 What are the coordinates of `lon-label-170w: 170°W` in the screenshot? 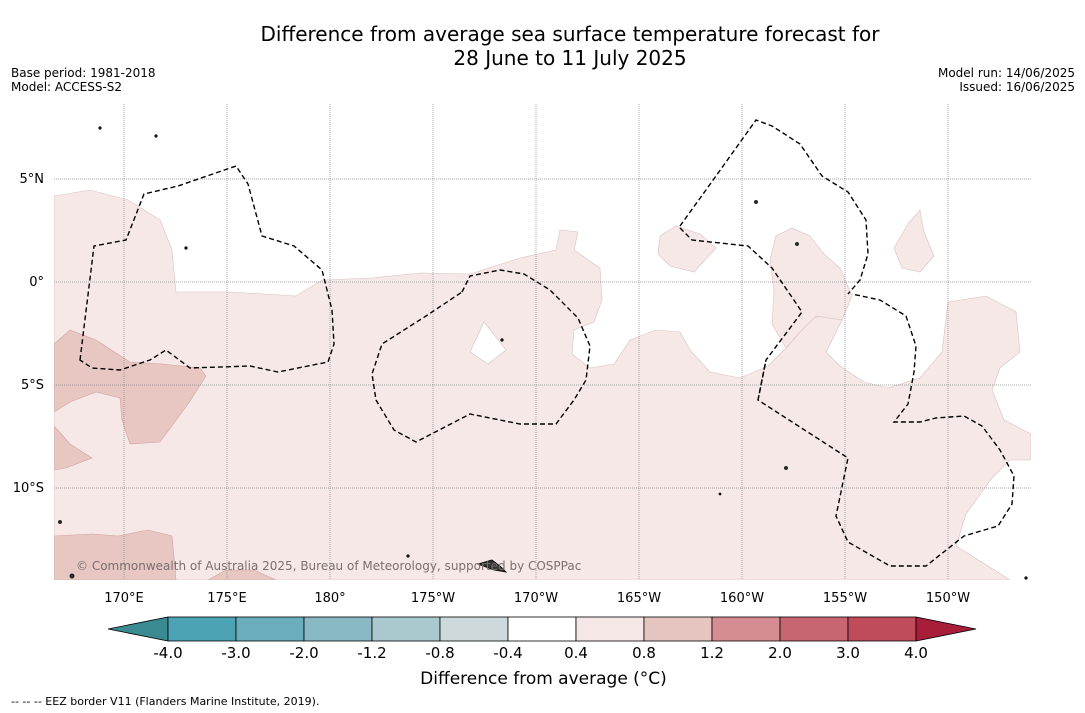 It's located at (536, 598).